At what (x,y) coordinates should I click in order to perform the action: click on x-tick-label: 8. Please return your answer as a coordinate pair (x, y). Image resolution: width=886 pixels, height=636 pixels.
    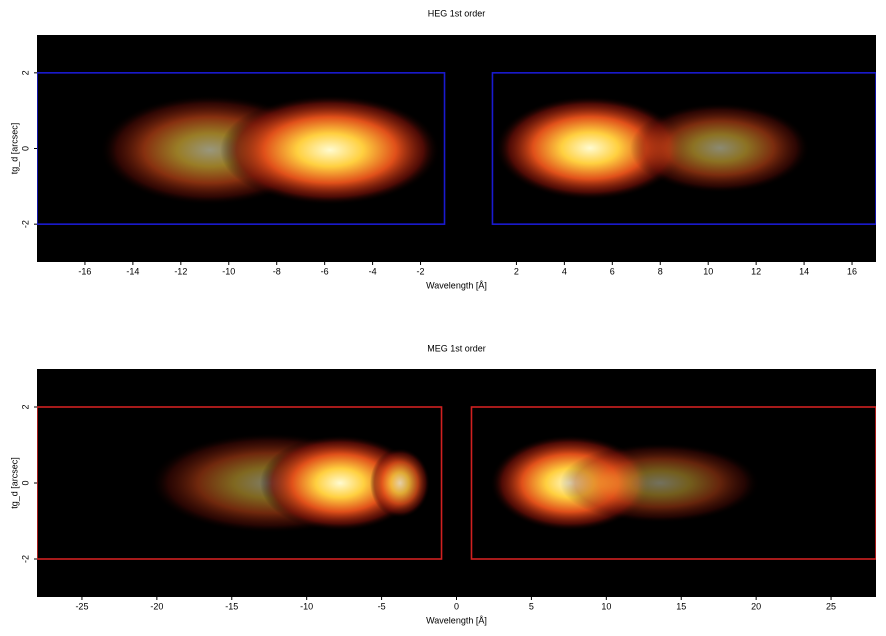
    Looking at the image, I should click on (660, 271).